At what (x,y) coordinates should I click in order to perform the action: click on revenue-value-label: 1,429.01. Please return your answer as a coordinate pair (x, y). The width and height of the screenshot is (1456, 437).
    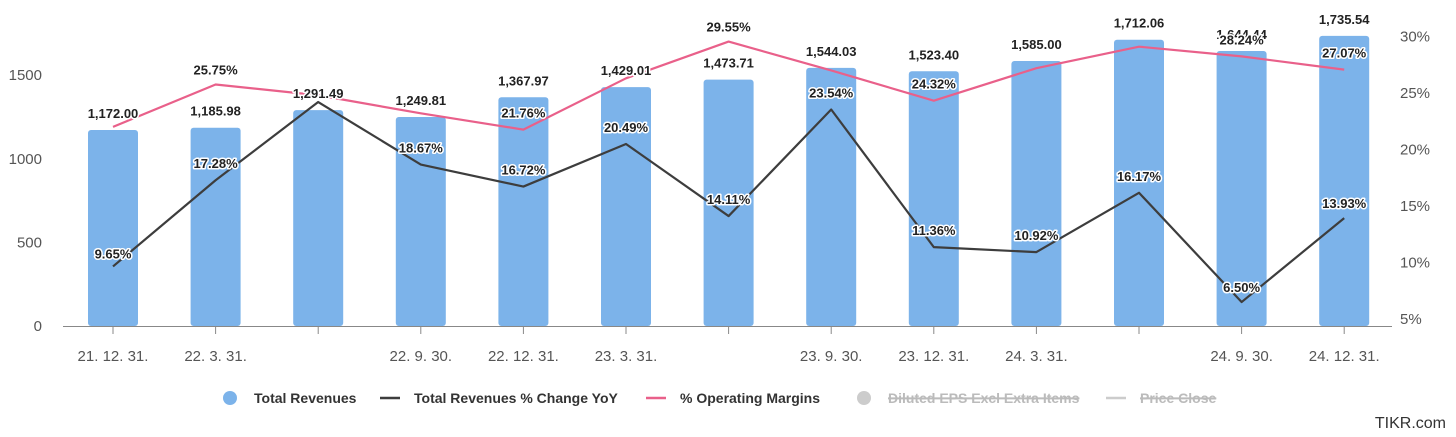
    Looking at the image, I should click on (626, 70).